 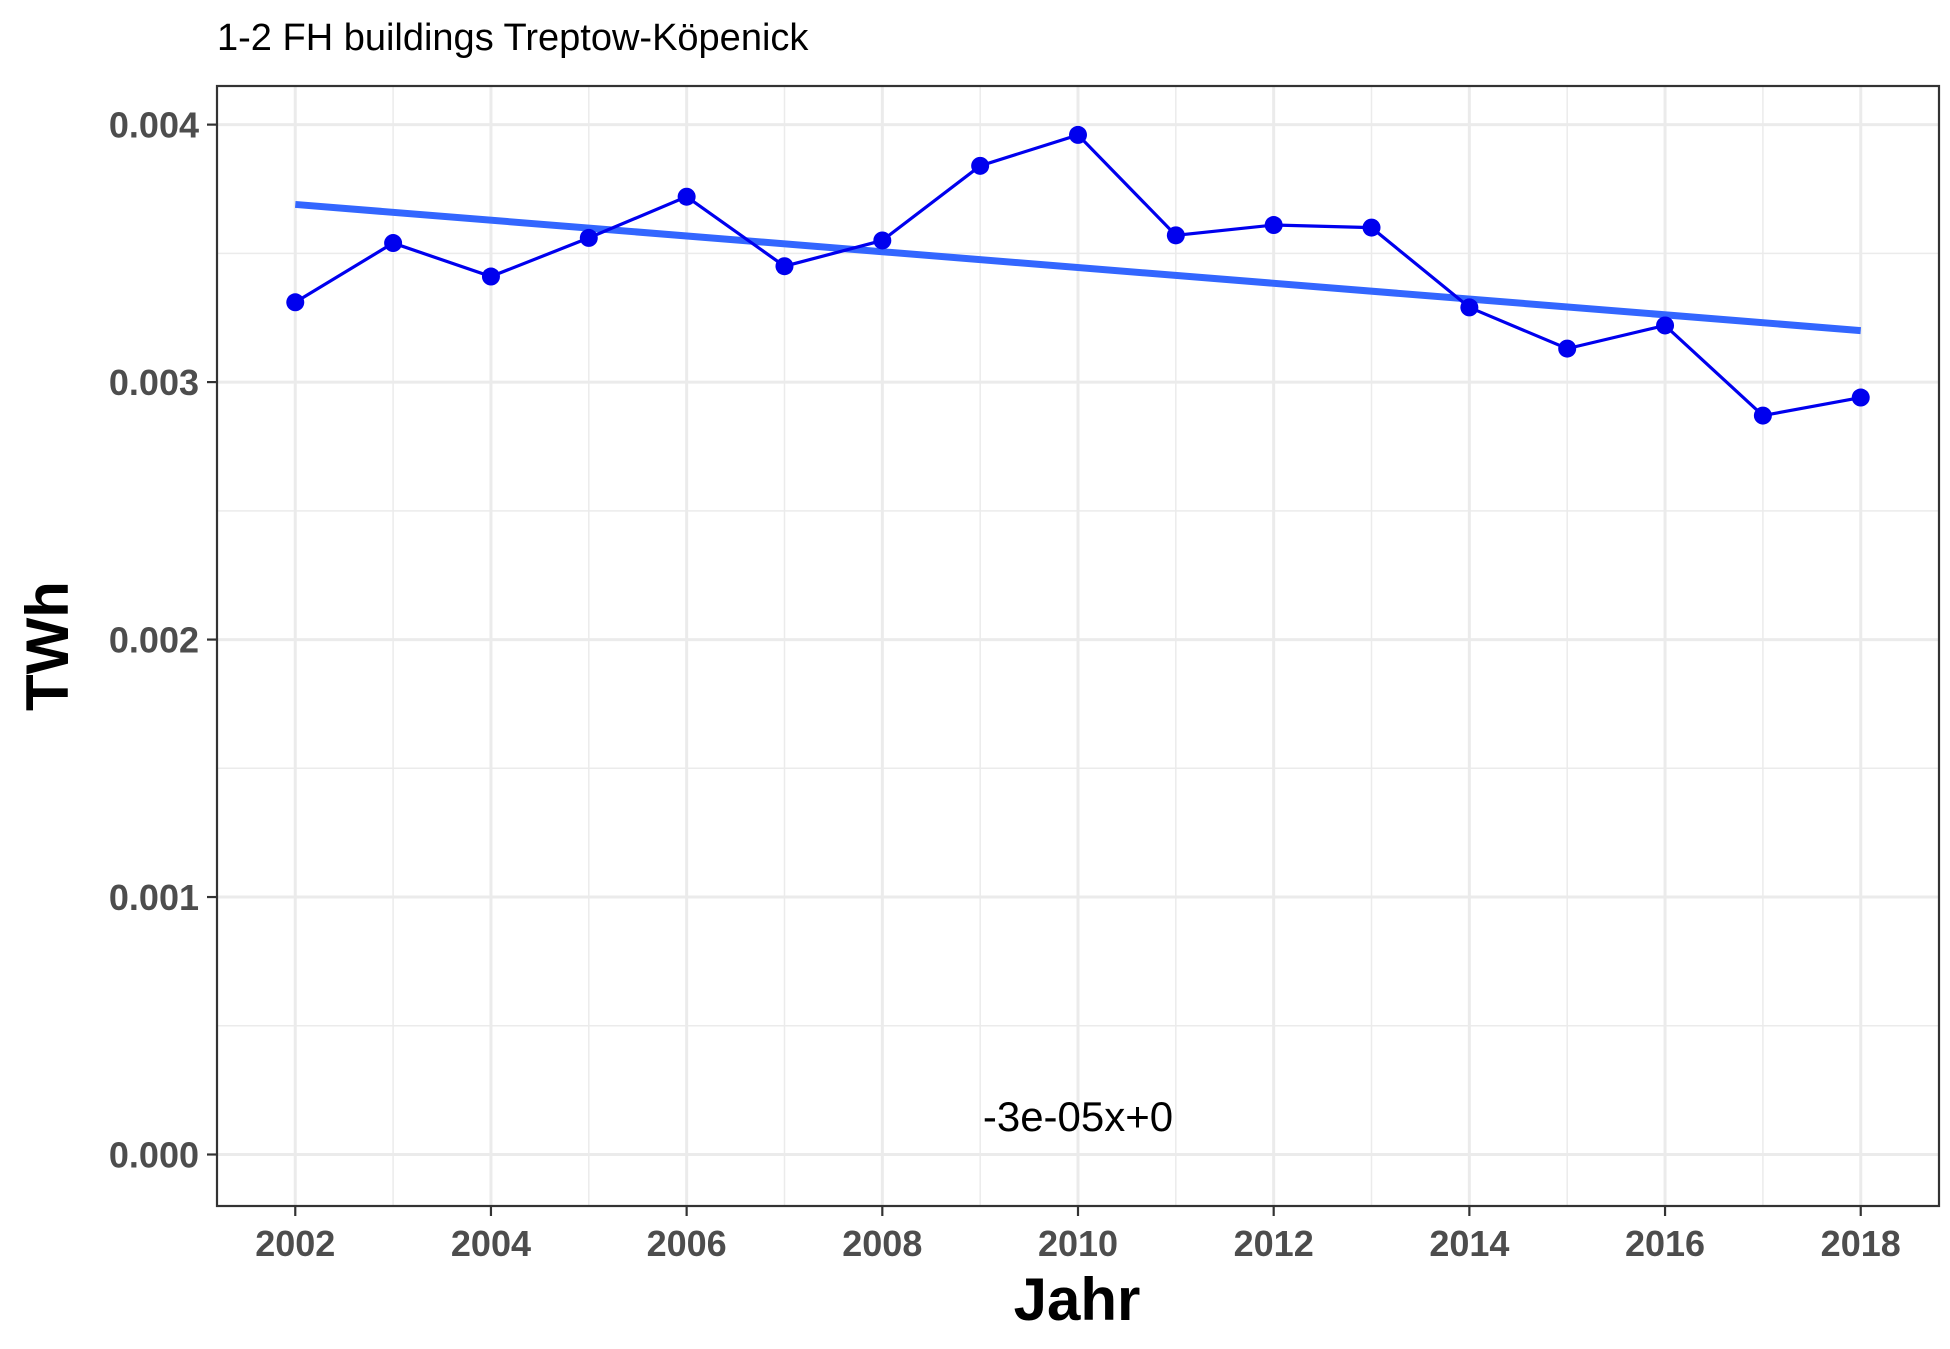 I want to click on x-tick-label: 2014, so click(x=1469, y=1243).